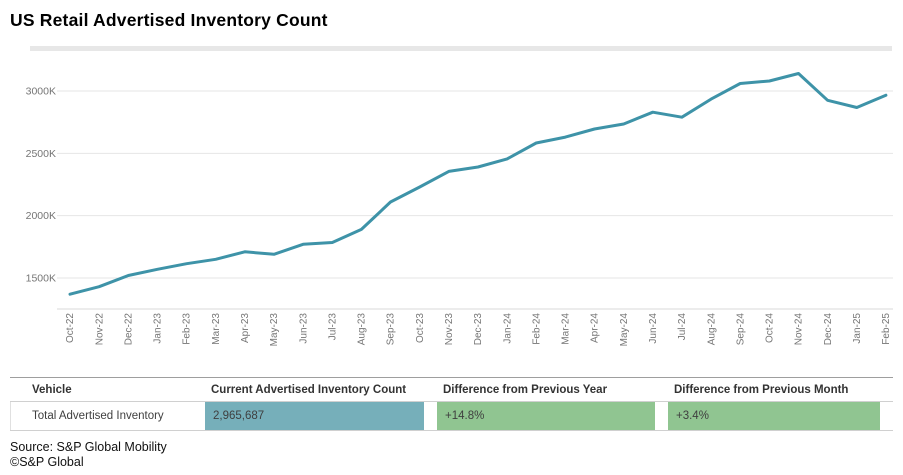 The height and width of the screenshot is (475, 903). What do you see at coordinates (774, 416) in the screenshot?
I see `diff-month-cell: +3.4%` at bounding box center [774, 416].